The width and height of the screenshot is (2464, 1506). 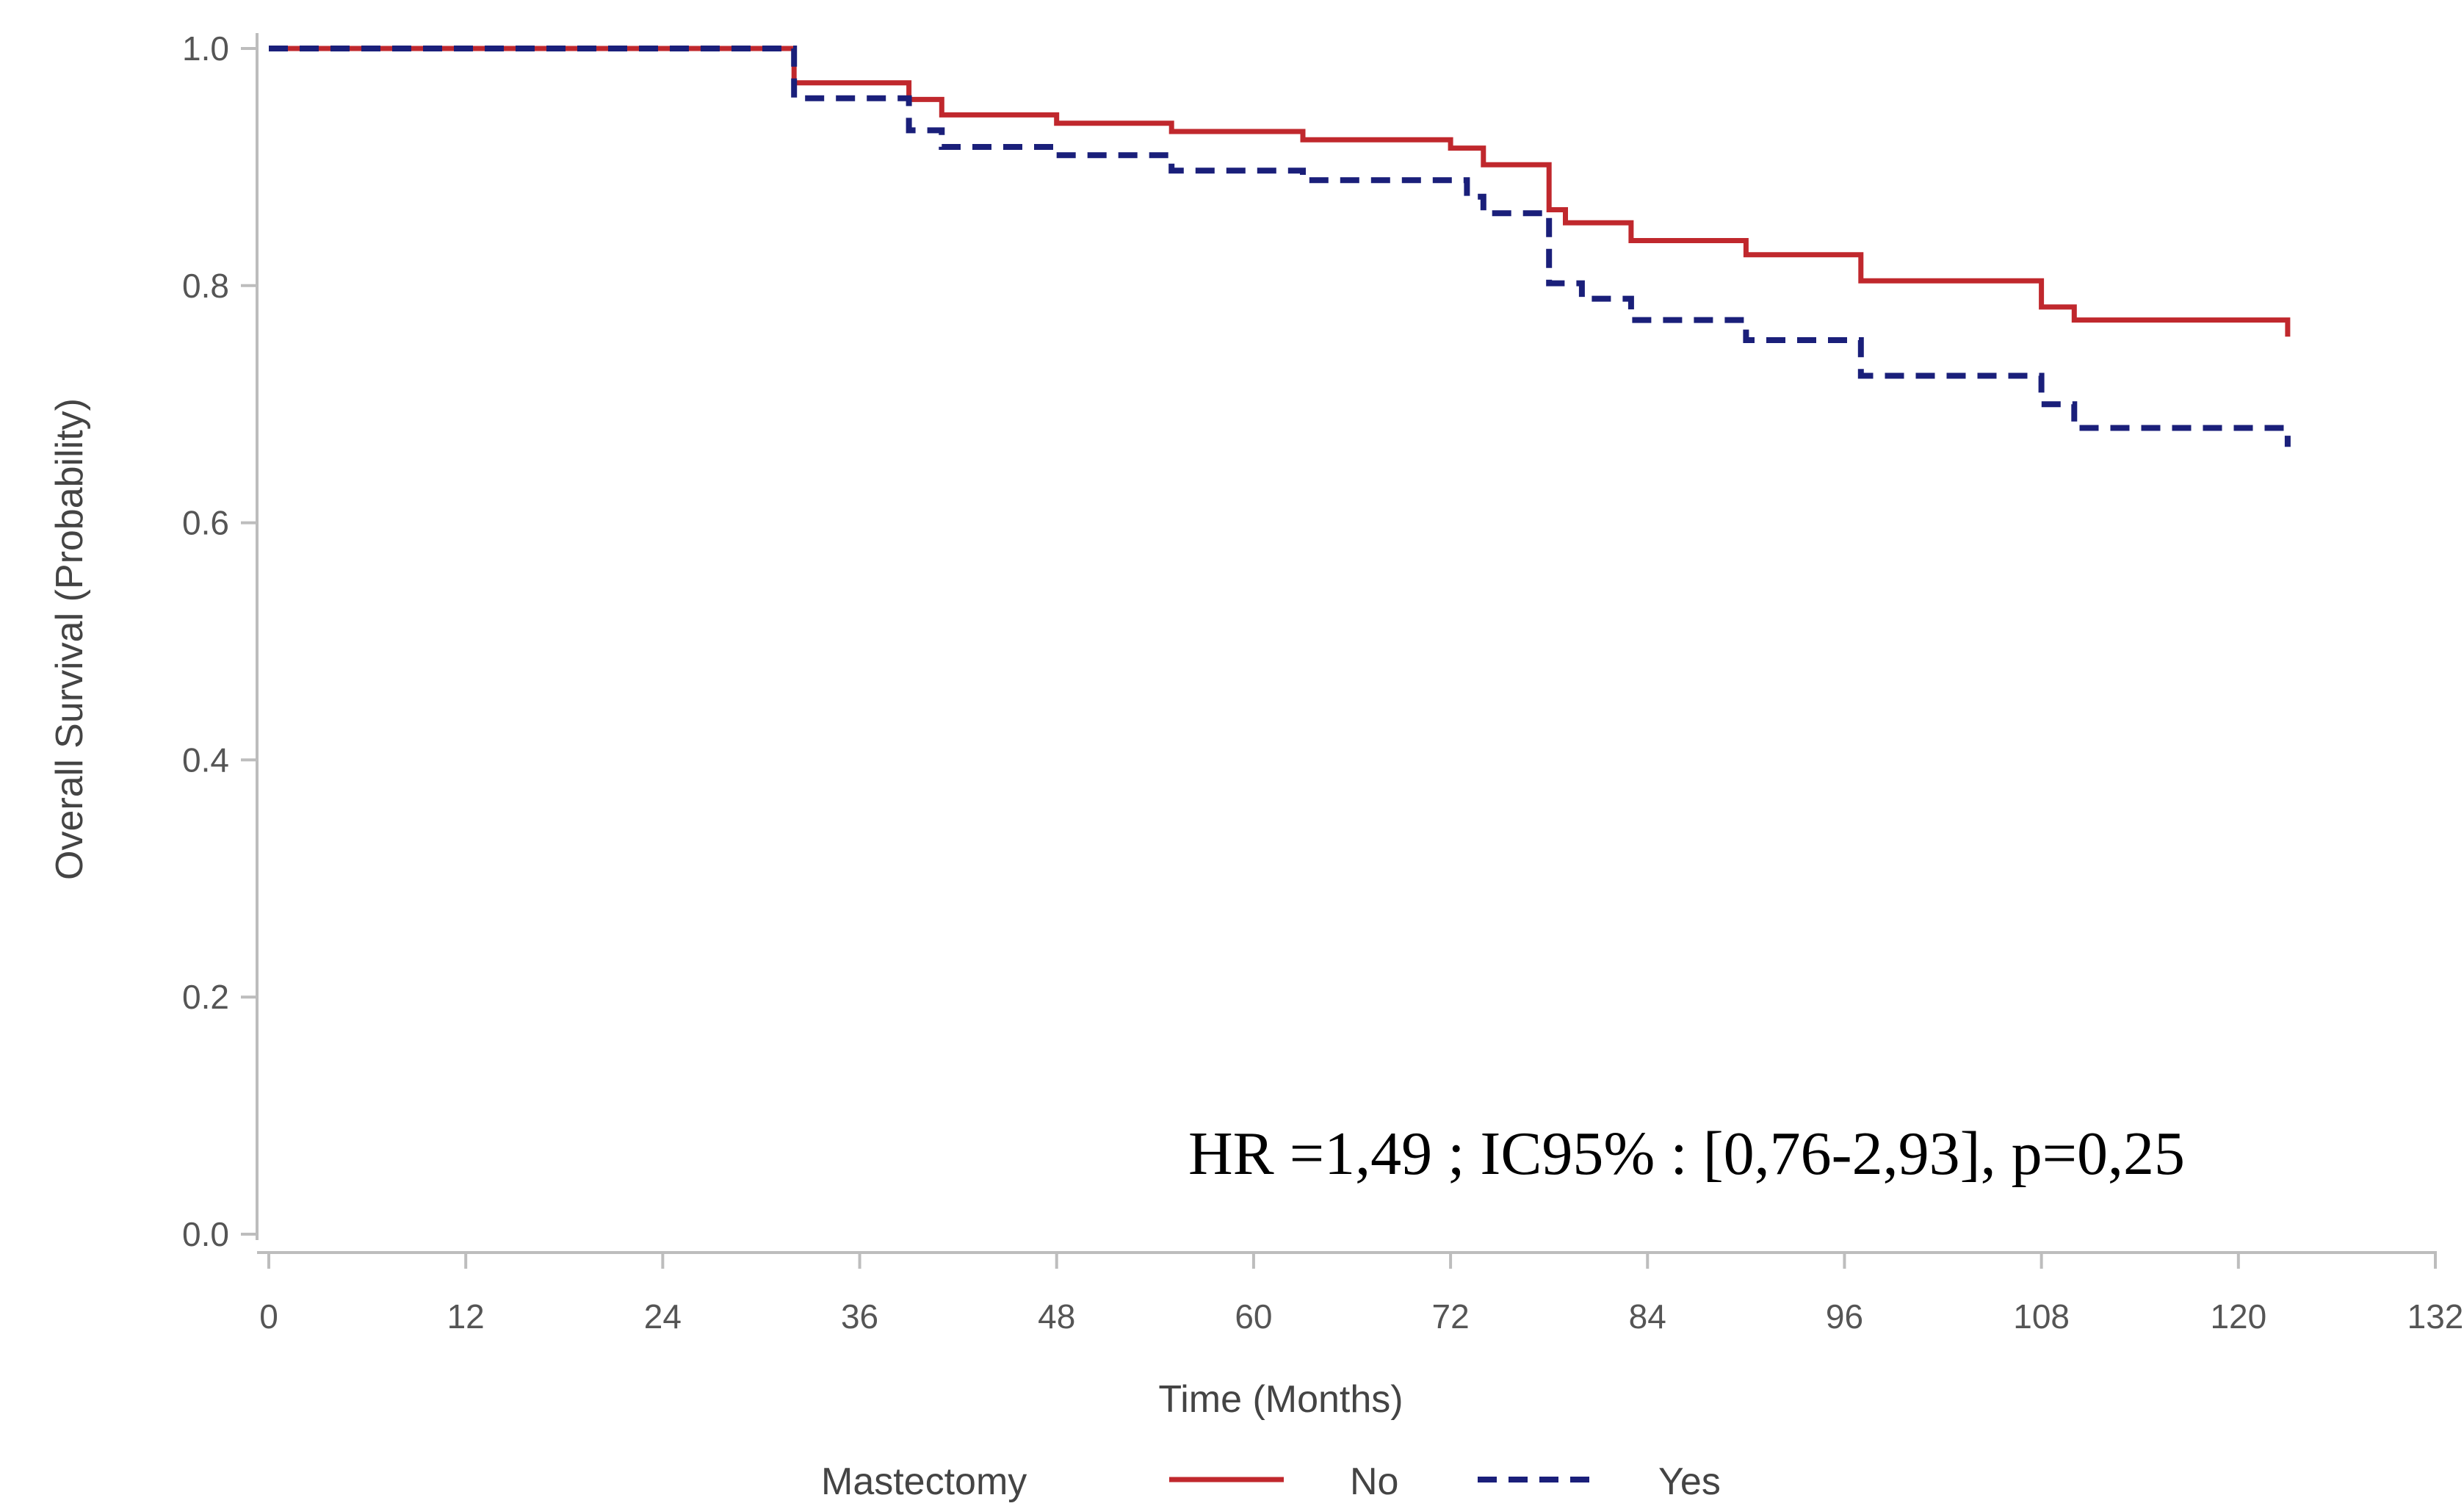 What do you see at coordinates (69, 639) in the screenshot?
I see `y-axis-title: Overall Survival (Probability)` at bounding box center [69, 639].